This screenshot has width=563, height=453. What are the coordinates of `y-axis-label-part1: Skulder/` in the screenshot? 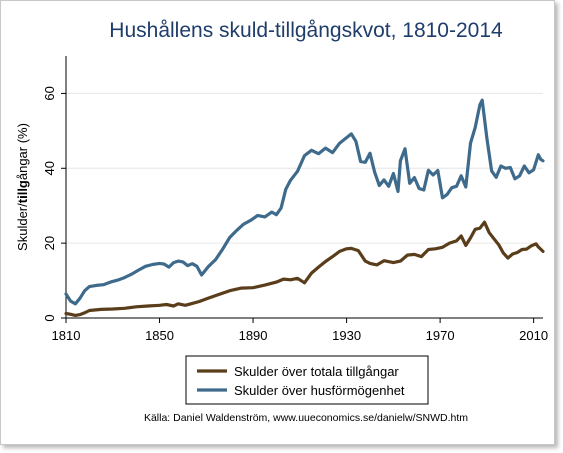 It's located at (22, 227).